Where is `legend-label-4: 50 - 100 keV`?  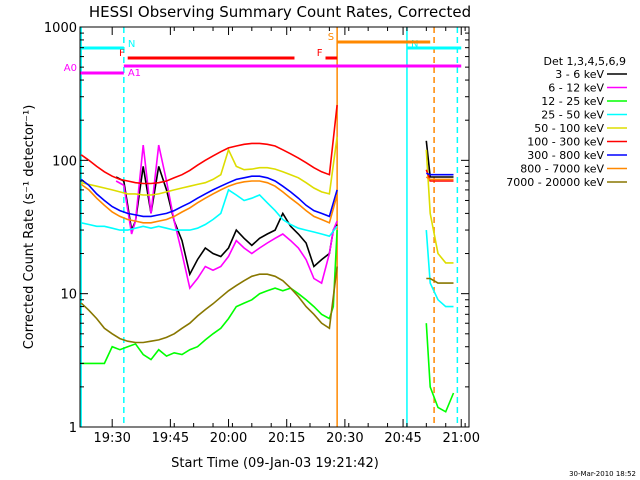 legend-label-4: 50 - 100 keV is located at coordinates (569, 128).